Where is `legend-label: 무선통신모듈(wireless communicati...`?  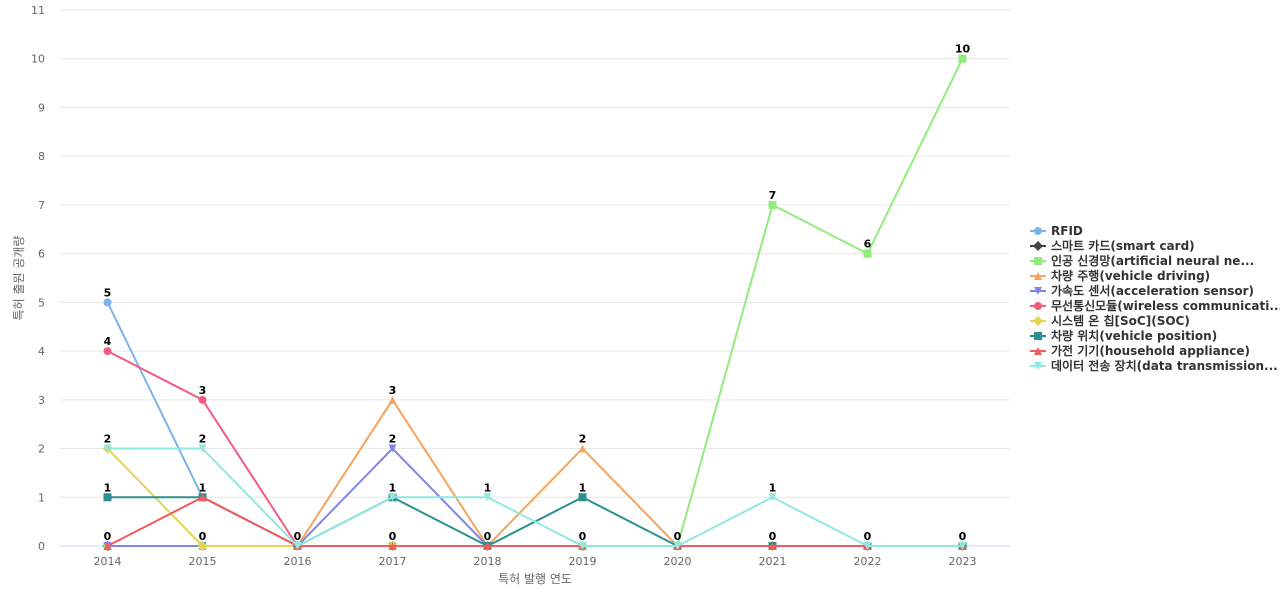
legend-label: 무선통신모듈(wireless communicati... is located at coordinates (1165, 305).